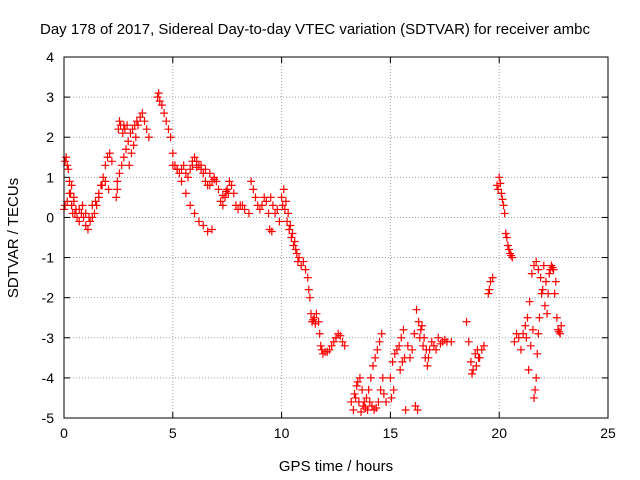  Describe the element at coordinates (50, 217) in the screenshot. I see `y-tick-label: 0` at that location.